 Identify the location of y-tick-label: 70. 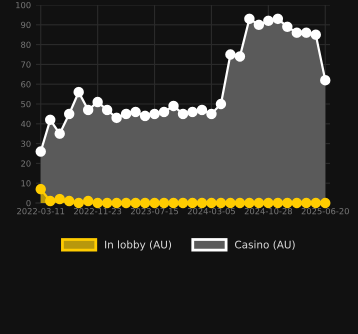
(26, 64).